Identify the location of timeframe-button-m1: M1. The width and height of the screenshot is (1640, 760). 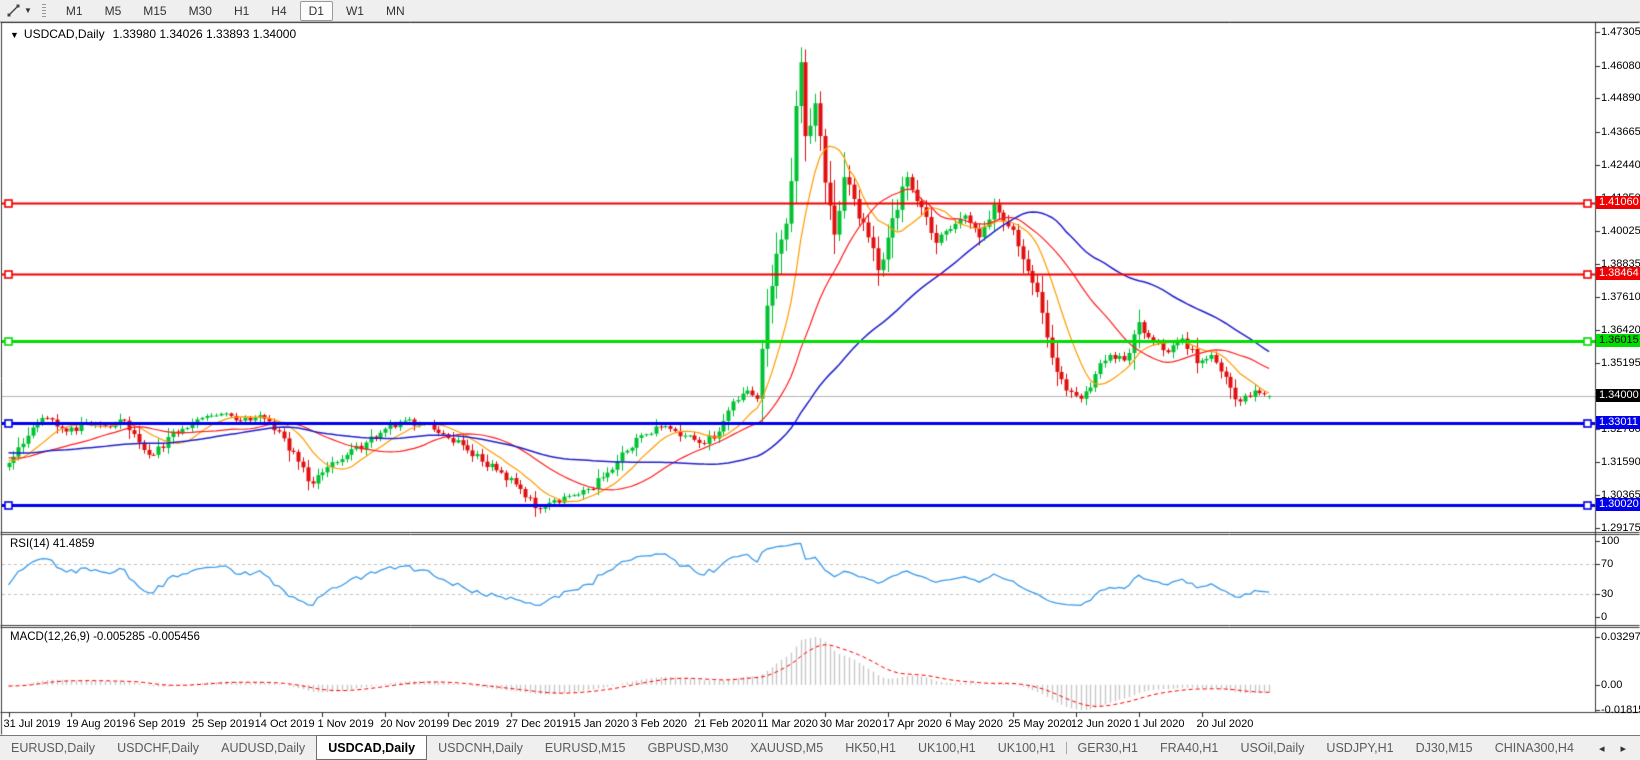
(74, 10).